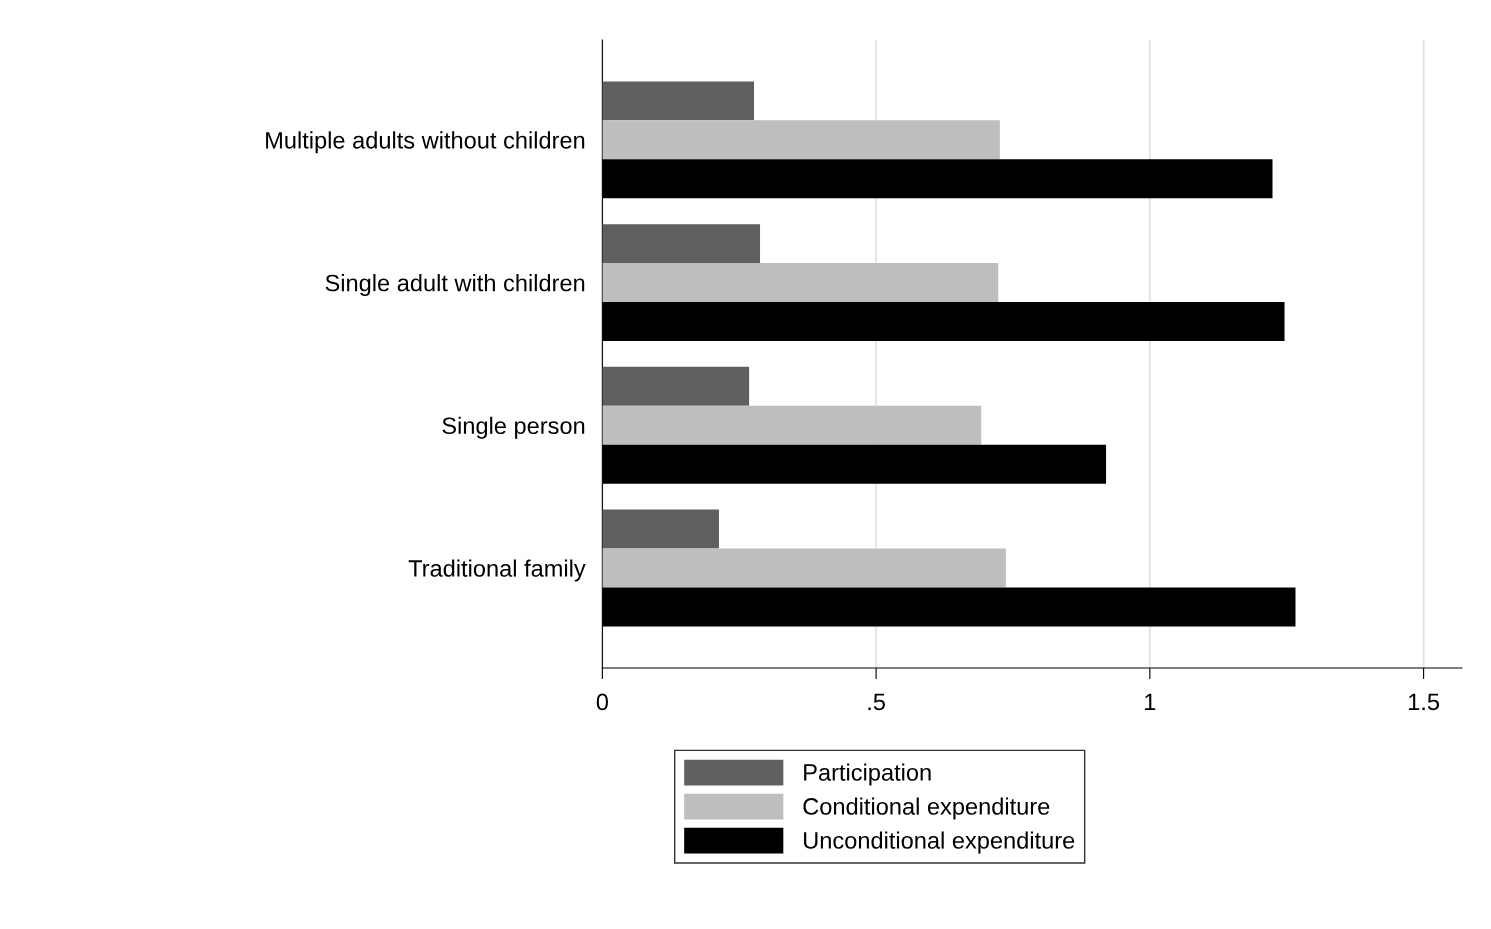 The width and height of the screenshot is (1491, 929). What do you see at coordinates (926, 808) in the screenshot?
I see `legend-label: Conditional expenditure` at bounding box center [926, 808].